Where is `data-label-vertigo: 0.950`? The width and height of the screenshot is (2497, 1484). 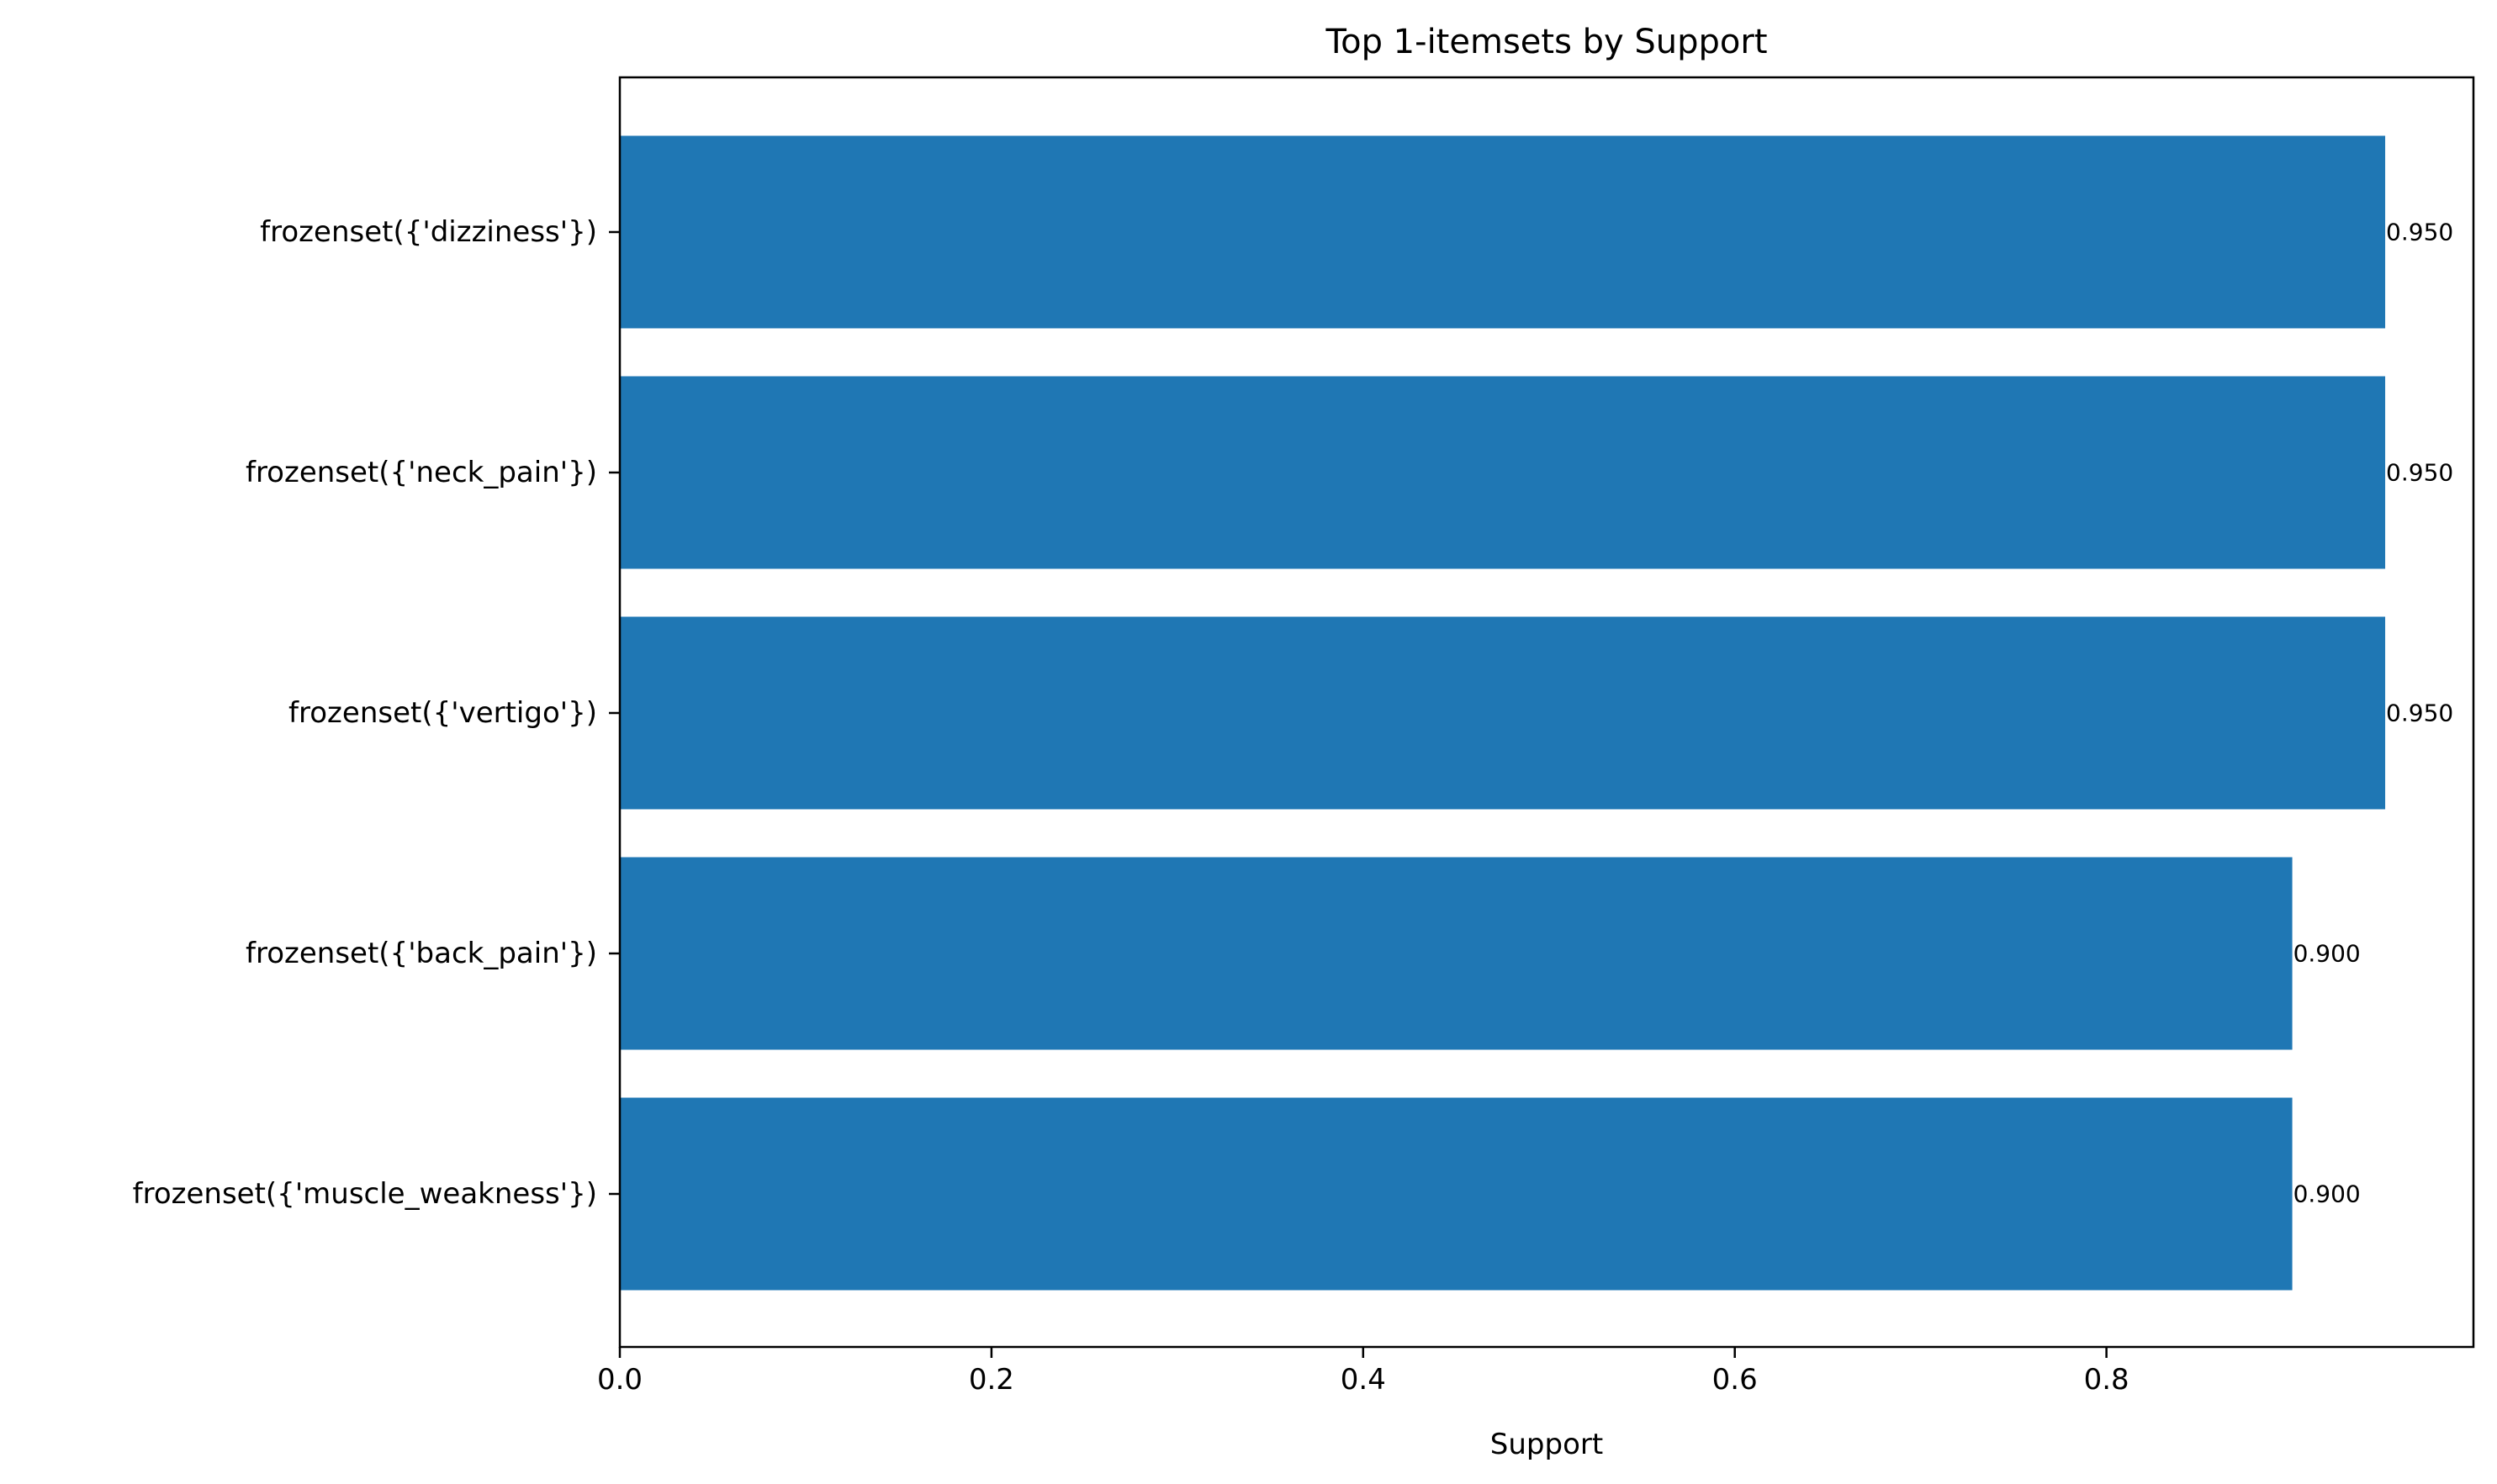 data-label-vertigo: 0.950 is located at coordinates (2419, 713).